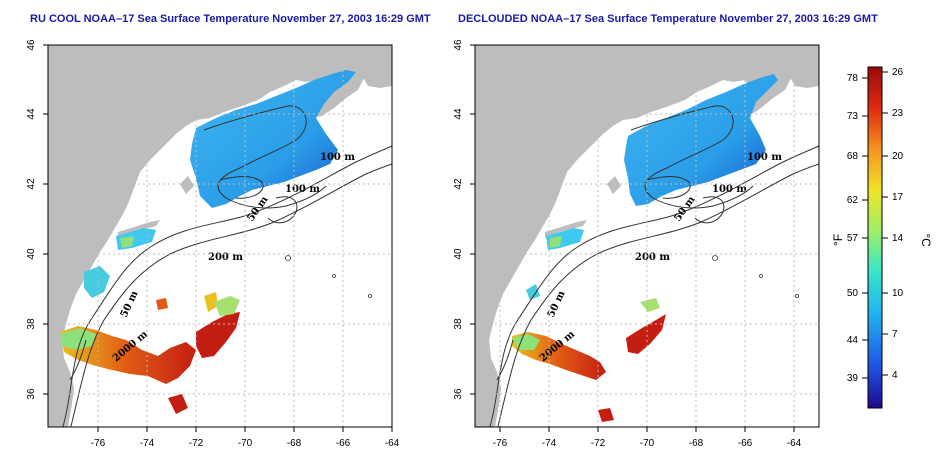  I want to click on celsius-tick: 26, so click(898, 72).